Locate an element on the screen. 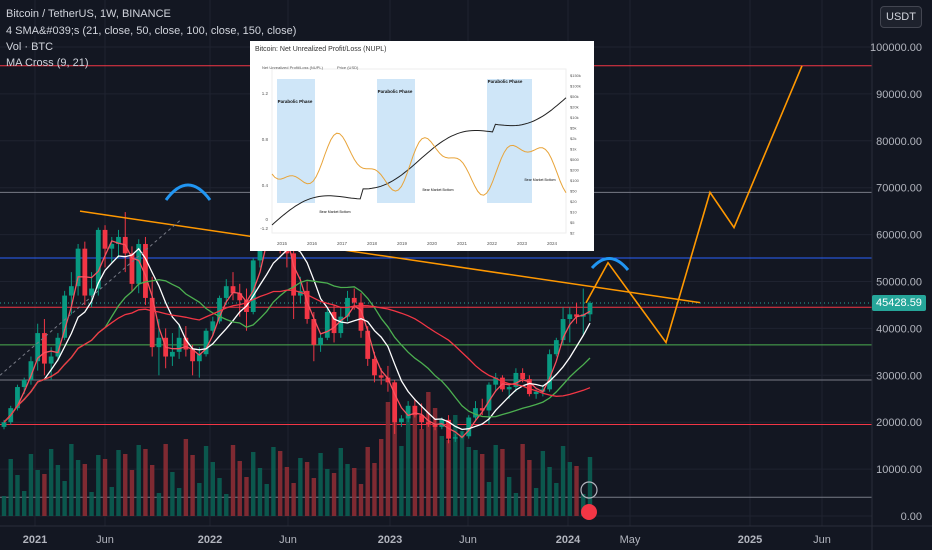 The height and width of the screenshot is (550, 932). time-tick-2: 2022 is located at coordinates (210, 540).